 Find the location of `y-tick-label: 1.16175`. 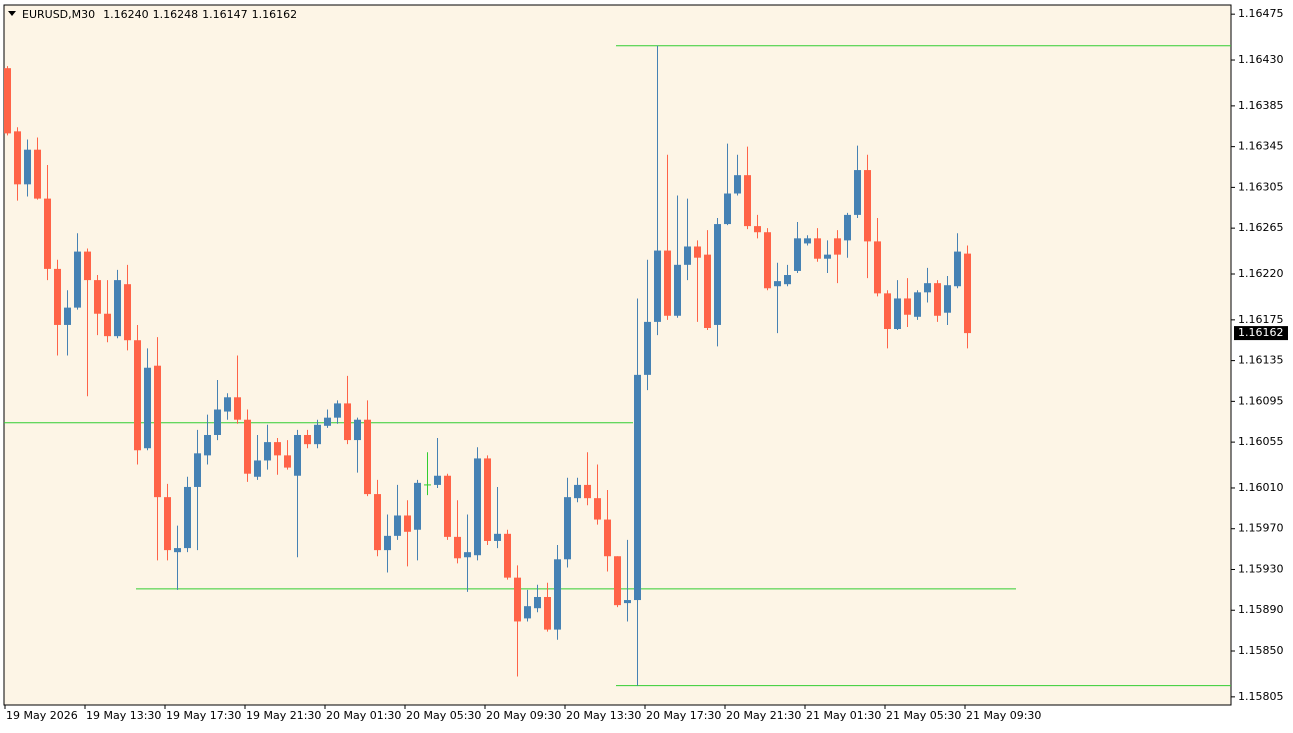

y-tick-label: 1.16175 is located at coordinates (1261, 319).